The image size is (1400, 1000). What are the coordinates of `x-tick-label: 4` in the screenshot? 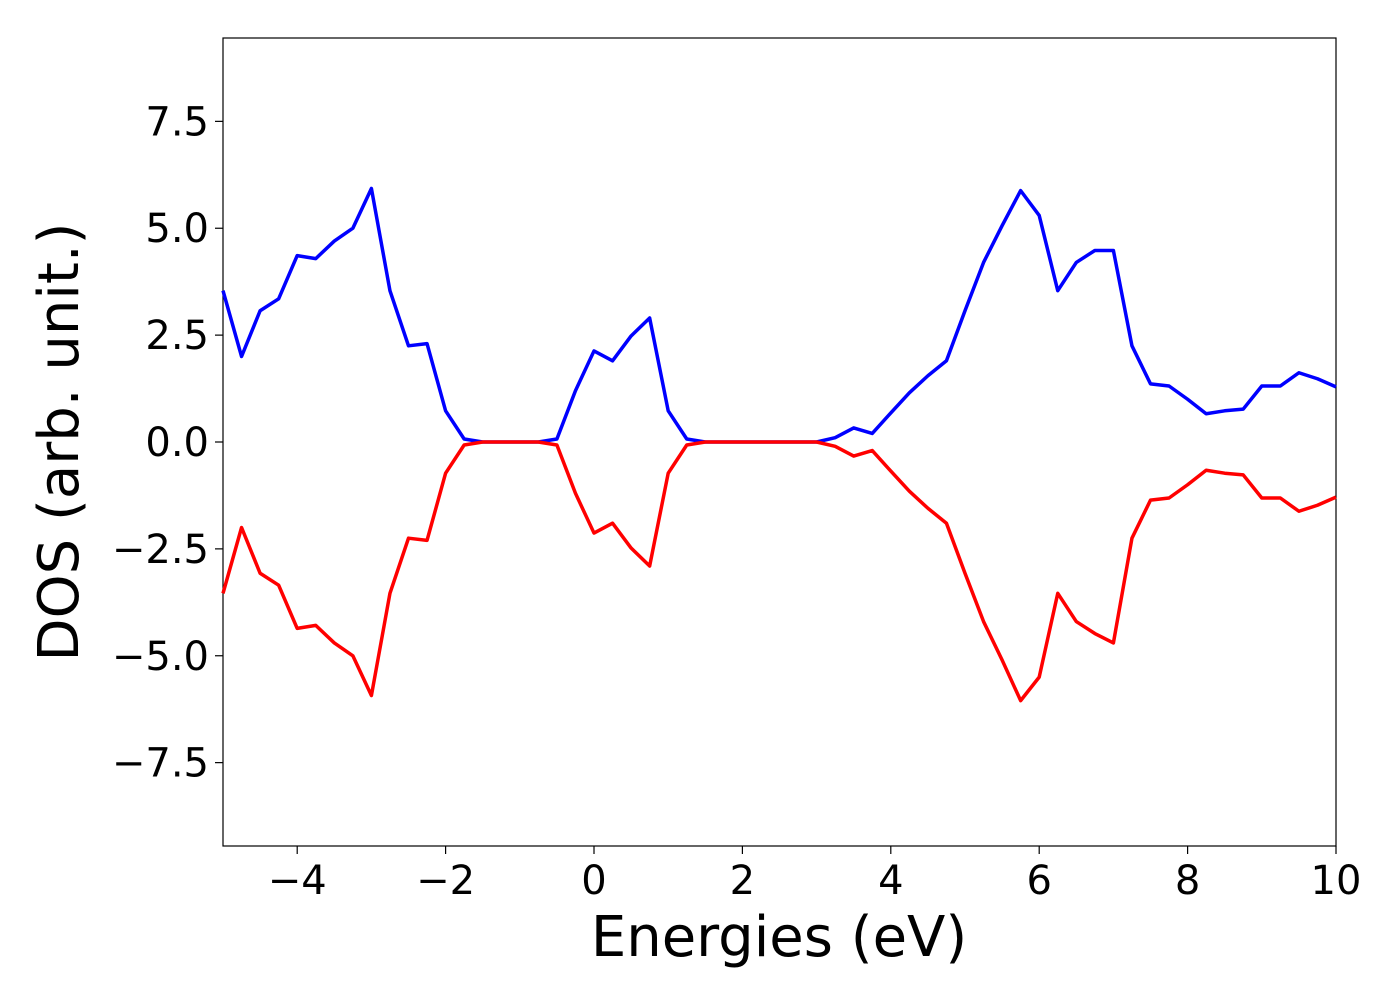 It's located at (890, 881).